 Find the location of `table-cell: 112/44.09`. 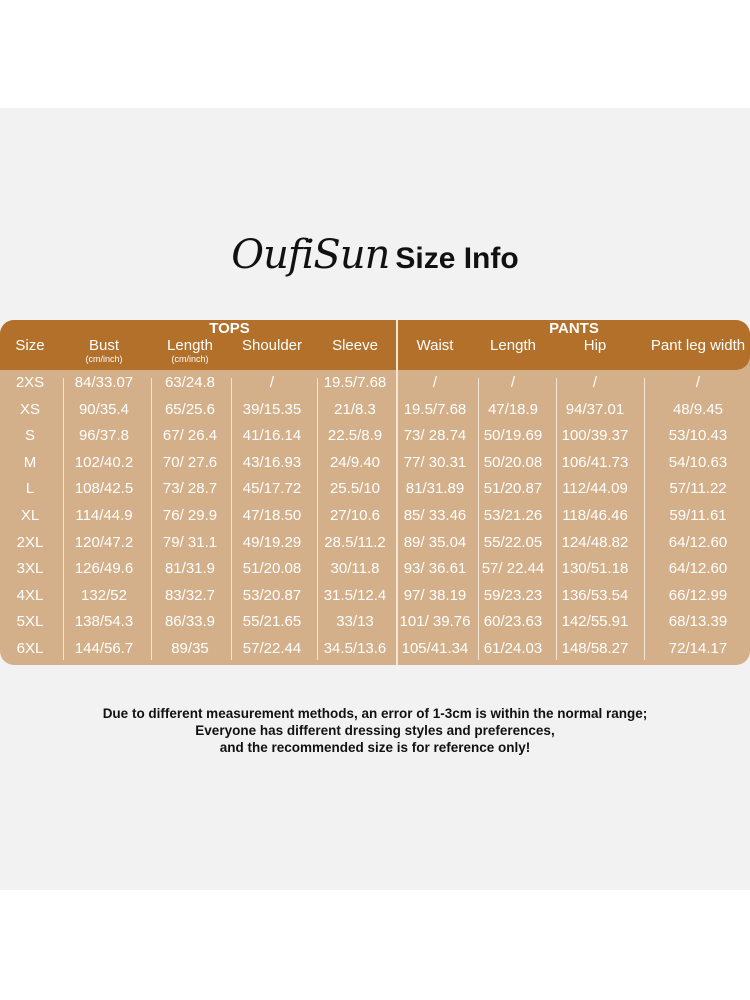

table-cell: 112/44.09 is located at coordinates (595, 489).